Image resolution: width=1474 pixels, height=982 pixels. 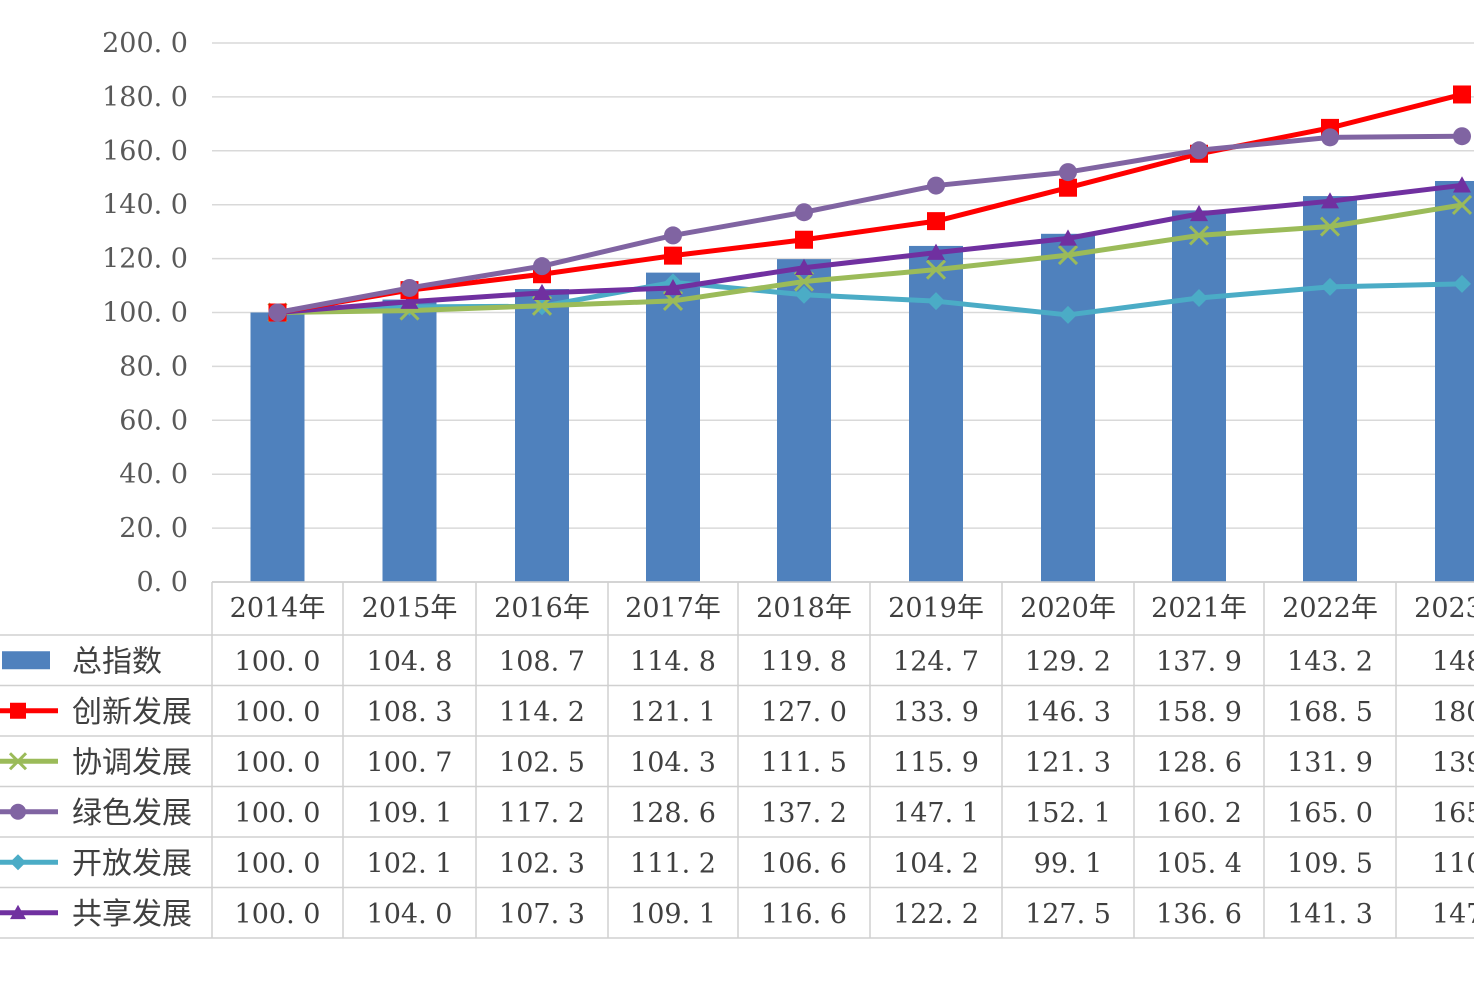 I want to click on data-label: 168. 5, so click(x=1330, y=712).